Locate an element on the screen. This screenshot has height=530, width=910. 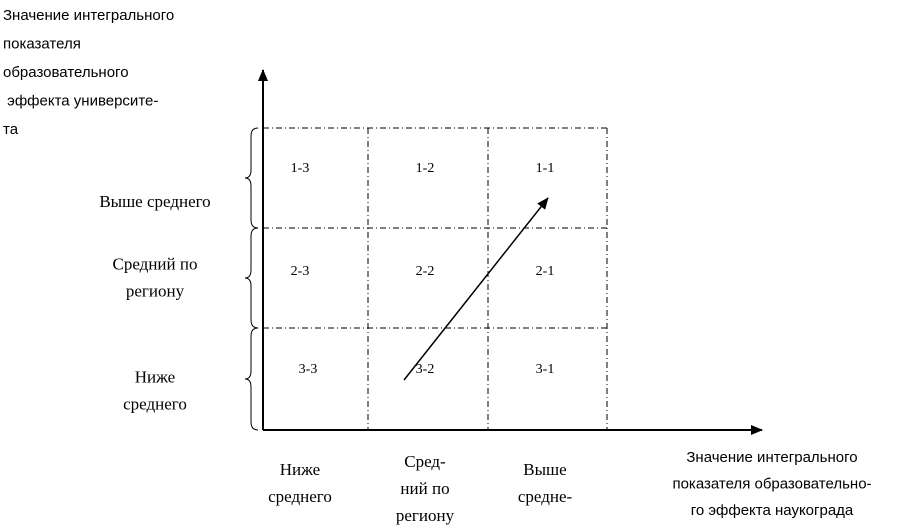
y-axis-label: та is located at coordinates (11, 129).